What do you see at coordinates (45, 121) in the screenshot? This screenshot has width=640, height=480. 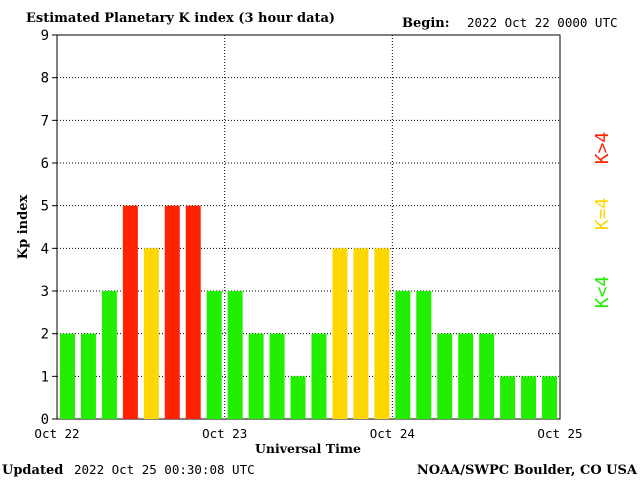 I see `y-tick-label: 7` at bounding box center [45, 121].